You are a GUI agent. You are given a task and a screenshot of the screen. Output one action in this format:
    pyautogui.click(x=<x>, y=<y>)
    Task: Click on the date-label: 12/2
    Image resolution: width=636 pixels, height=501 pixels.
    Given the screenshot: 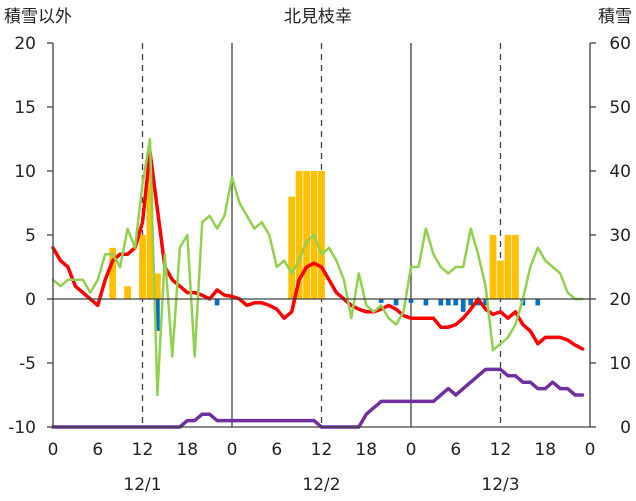 What is the action you would take?
    pyautogui.click(x=321, y=485)
    